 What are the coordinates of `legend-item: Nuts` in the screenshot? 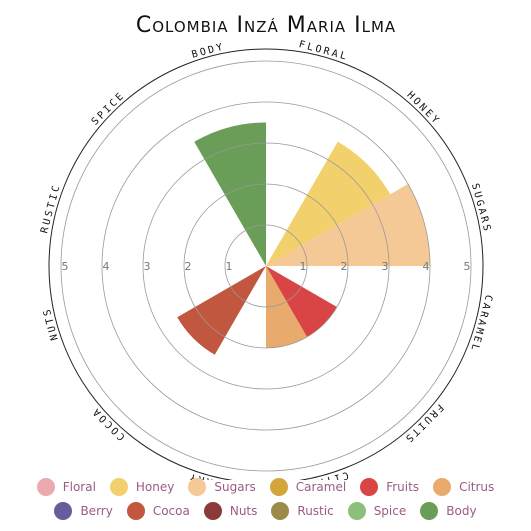 It's located at (230, 511).